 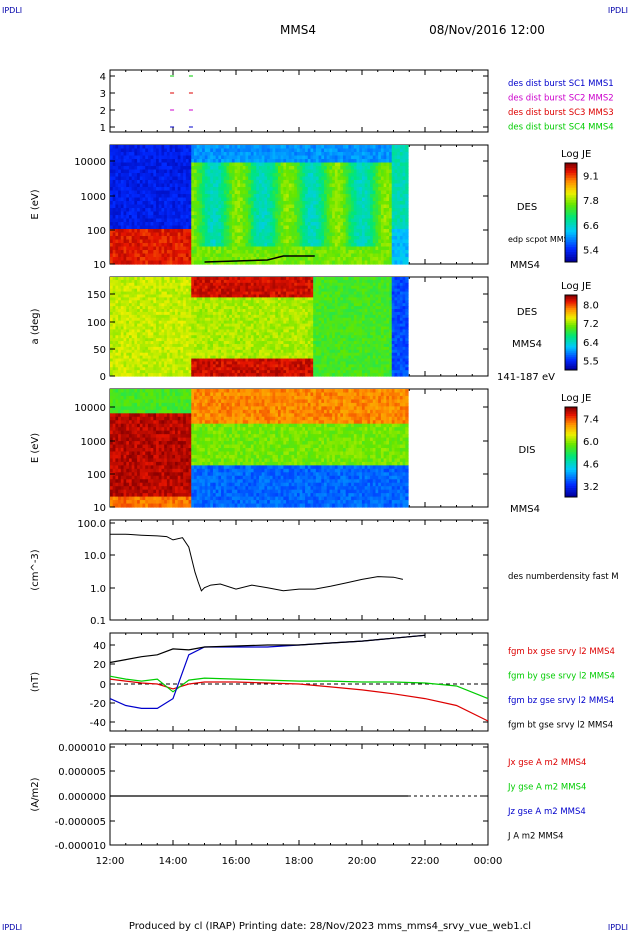 What do you see at coordinates (35, 204) in the screenshot?
I see `des-energy-ylabel: E (eV)` at bounding box center [35, 204].